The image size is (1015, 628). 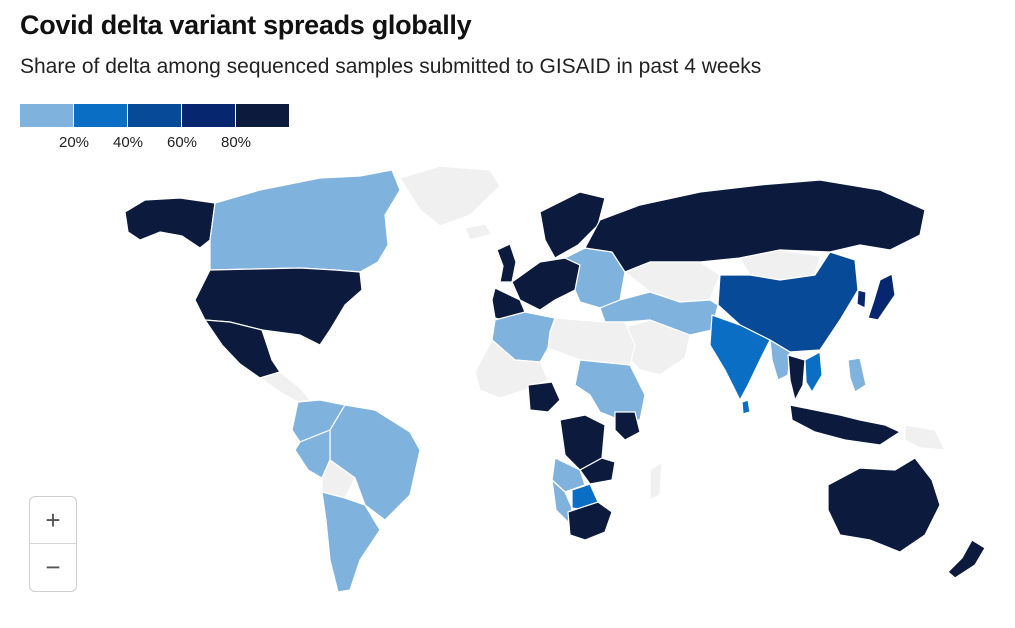 What do you see at coordinates (746, 407) in the screenshot?
I see `country-sri-lanka` at bounding box center [746, 407].